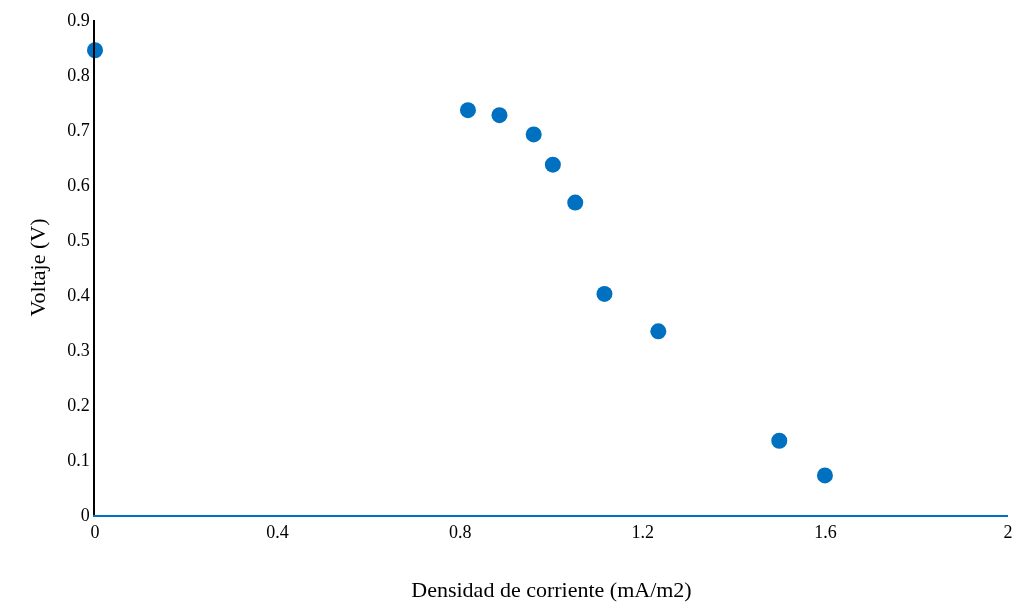 Image resolution: width=1023 pixels, height=610 pixels. What do you see at coordinates (78, 130) in the screenshot?
I see `y-tick-label: 0.7` at bounding box center [78, 130].